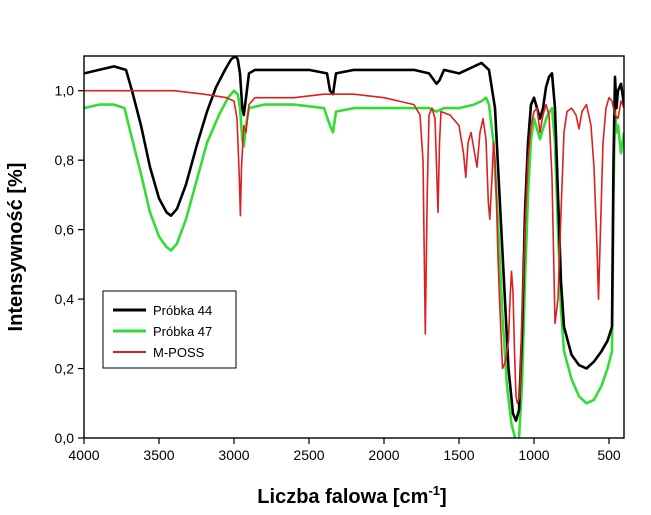 The image size is (651, 515). I want to click on legend-label-probka-44: Próbka 44, so click(182, 310).